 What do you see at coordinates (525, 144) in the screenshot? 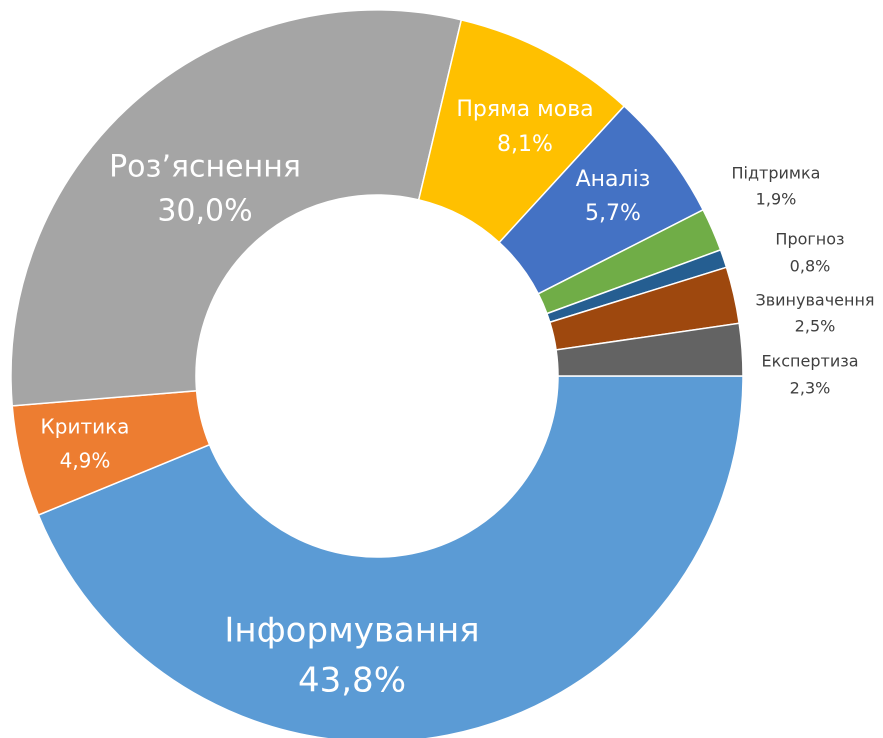
I see `slice-value-label: 8,1%` at bounding box center [525, 144].